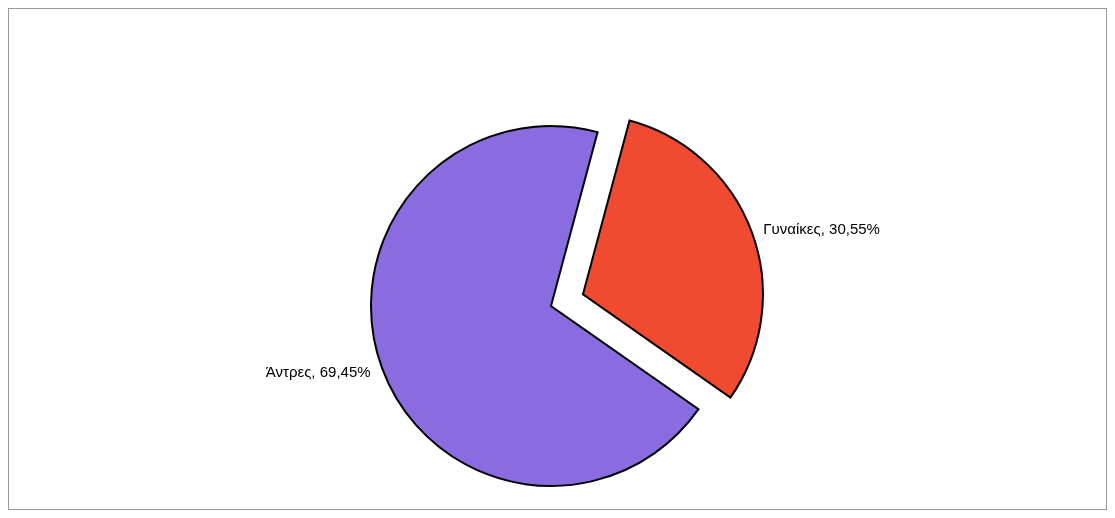 The height and width of the screenshot is (518, 1115). Describe the element at coordinates (318, 372) in the screenshot. I see `slice-label: Άντρες, 69,45%` at that location.